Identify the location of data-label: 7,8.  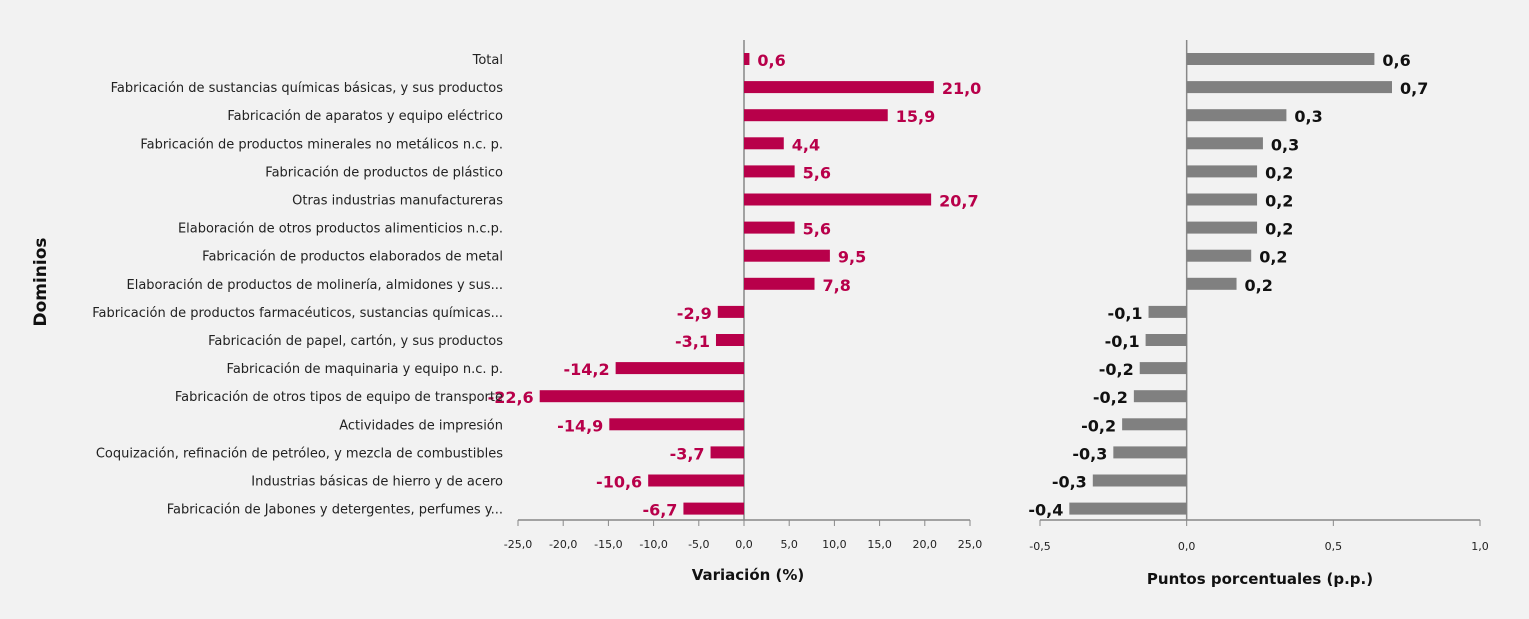
(837, 285).